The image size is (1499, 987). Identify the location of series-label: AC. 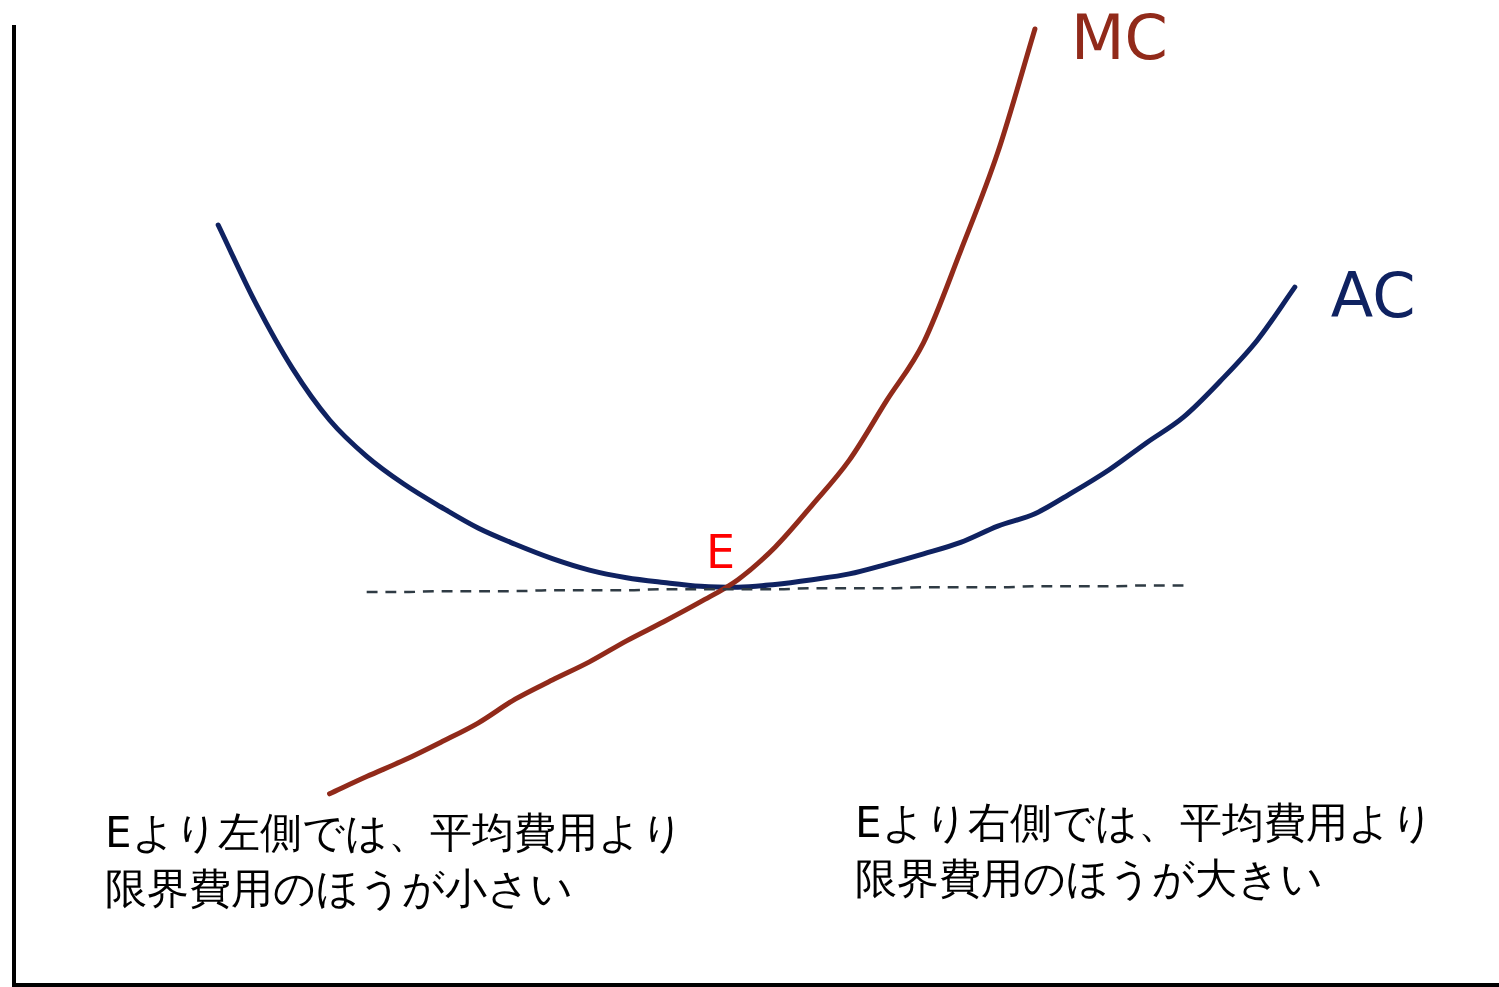
(1373, 296).